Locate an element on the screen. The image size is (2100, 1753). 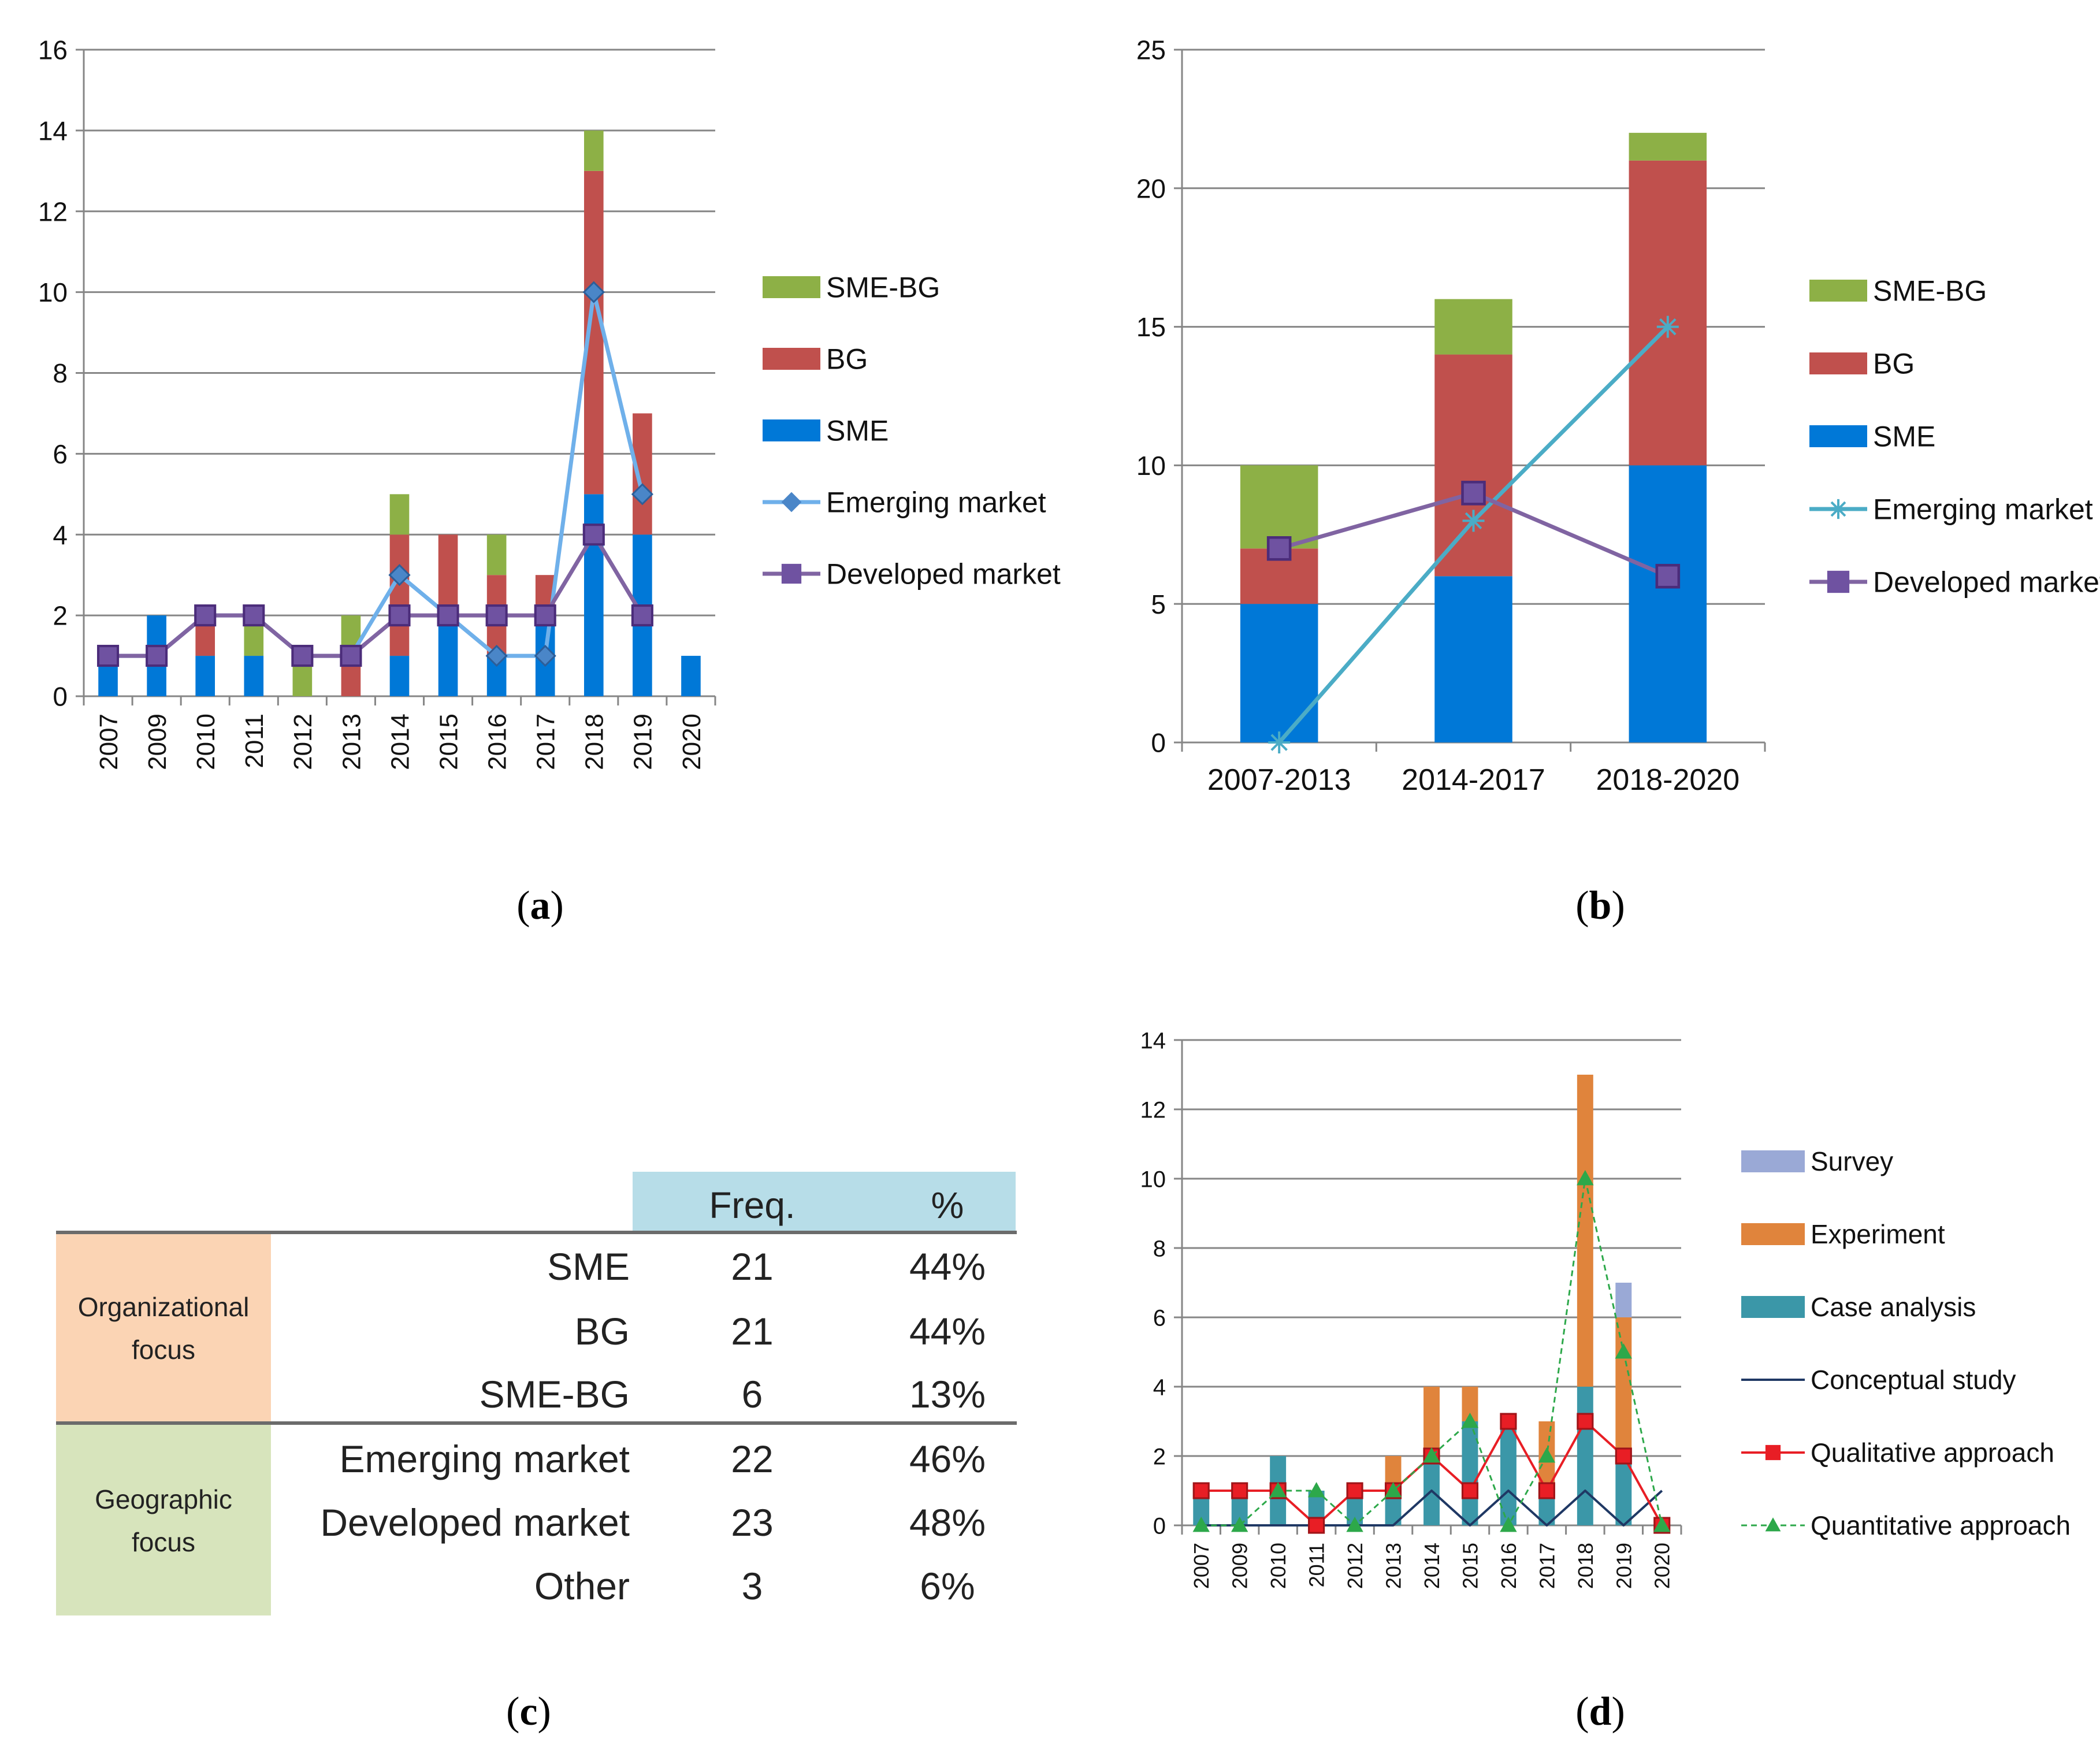
y-tick-label: 16 is located at coordinates (53, 50).